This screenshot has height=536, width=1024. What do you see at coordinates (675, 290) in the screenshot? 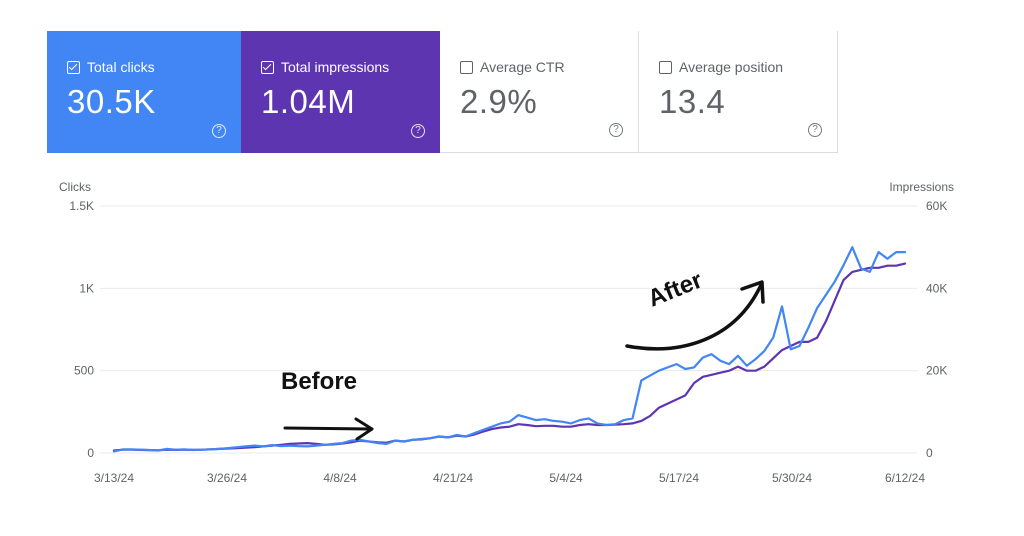
I see `annotation-after: After` at bounding box center [675, 290].